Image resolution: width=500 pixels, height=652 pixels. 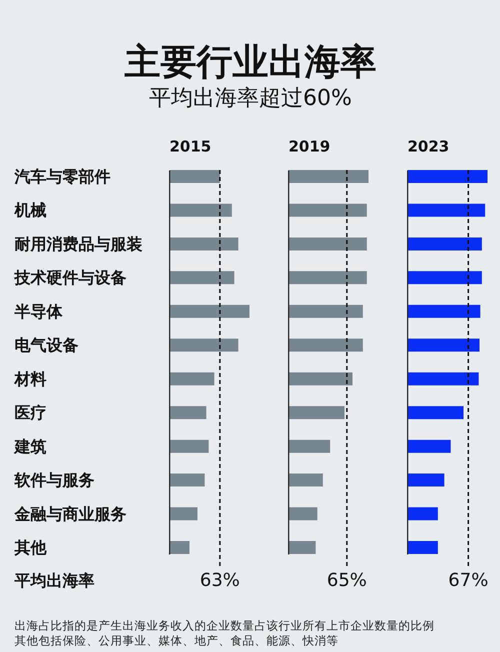 What do you see at coordinates (29, 446) in the screenshot?
I see `y-tick-label: 建筑` at bounding box center [29, 446].